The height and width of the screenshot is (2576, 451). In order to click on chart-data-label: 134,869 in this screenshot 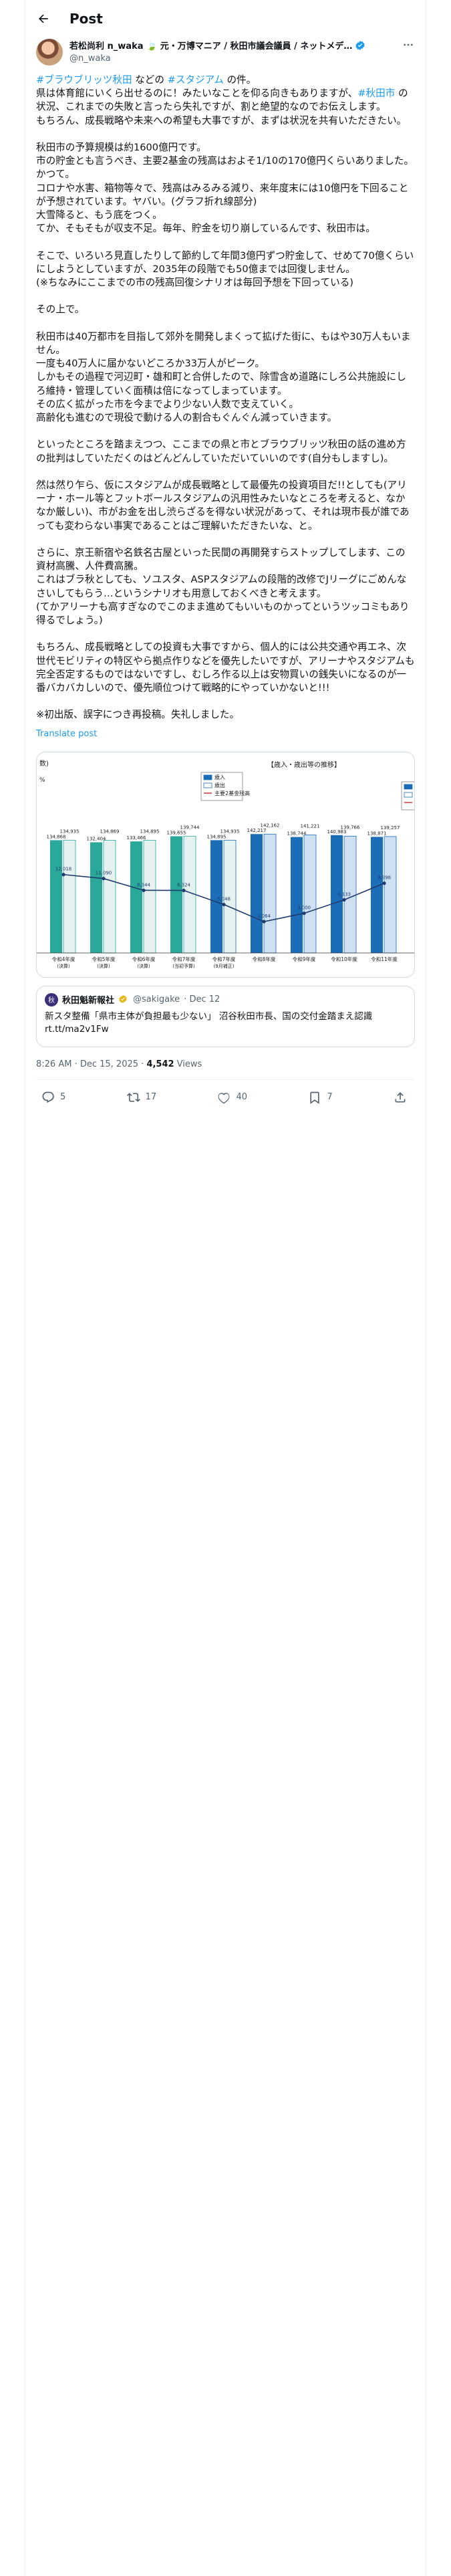, I will do `click(110, 831)`.